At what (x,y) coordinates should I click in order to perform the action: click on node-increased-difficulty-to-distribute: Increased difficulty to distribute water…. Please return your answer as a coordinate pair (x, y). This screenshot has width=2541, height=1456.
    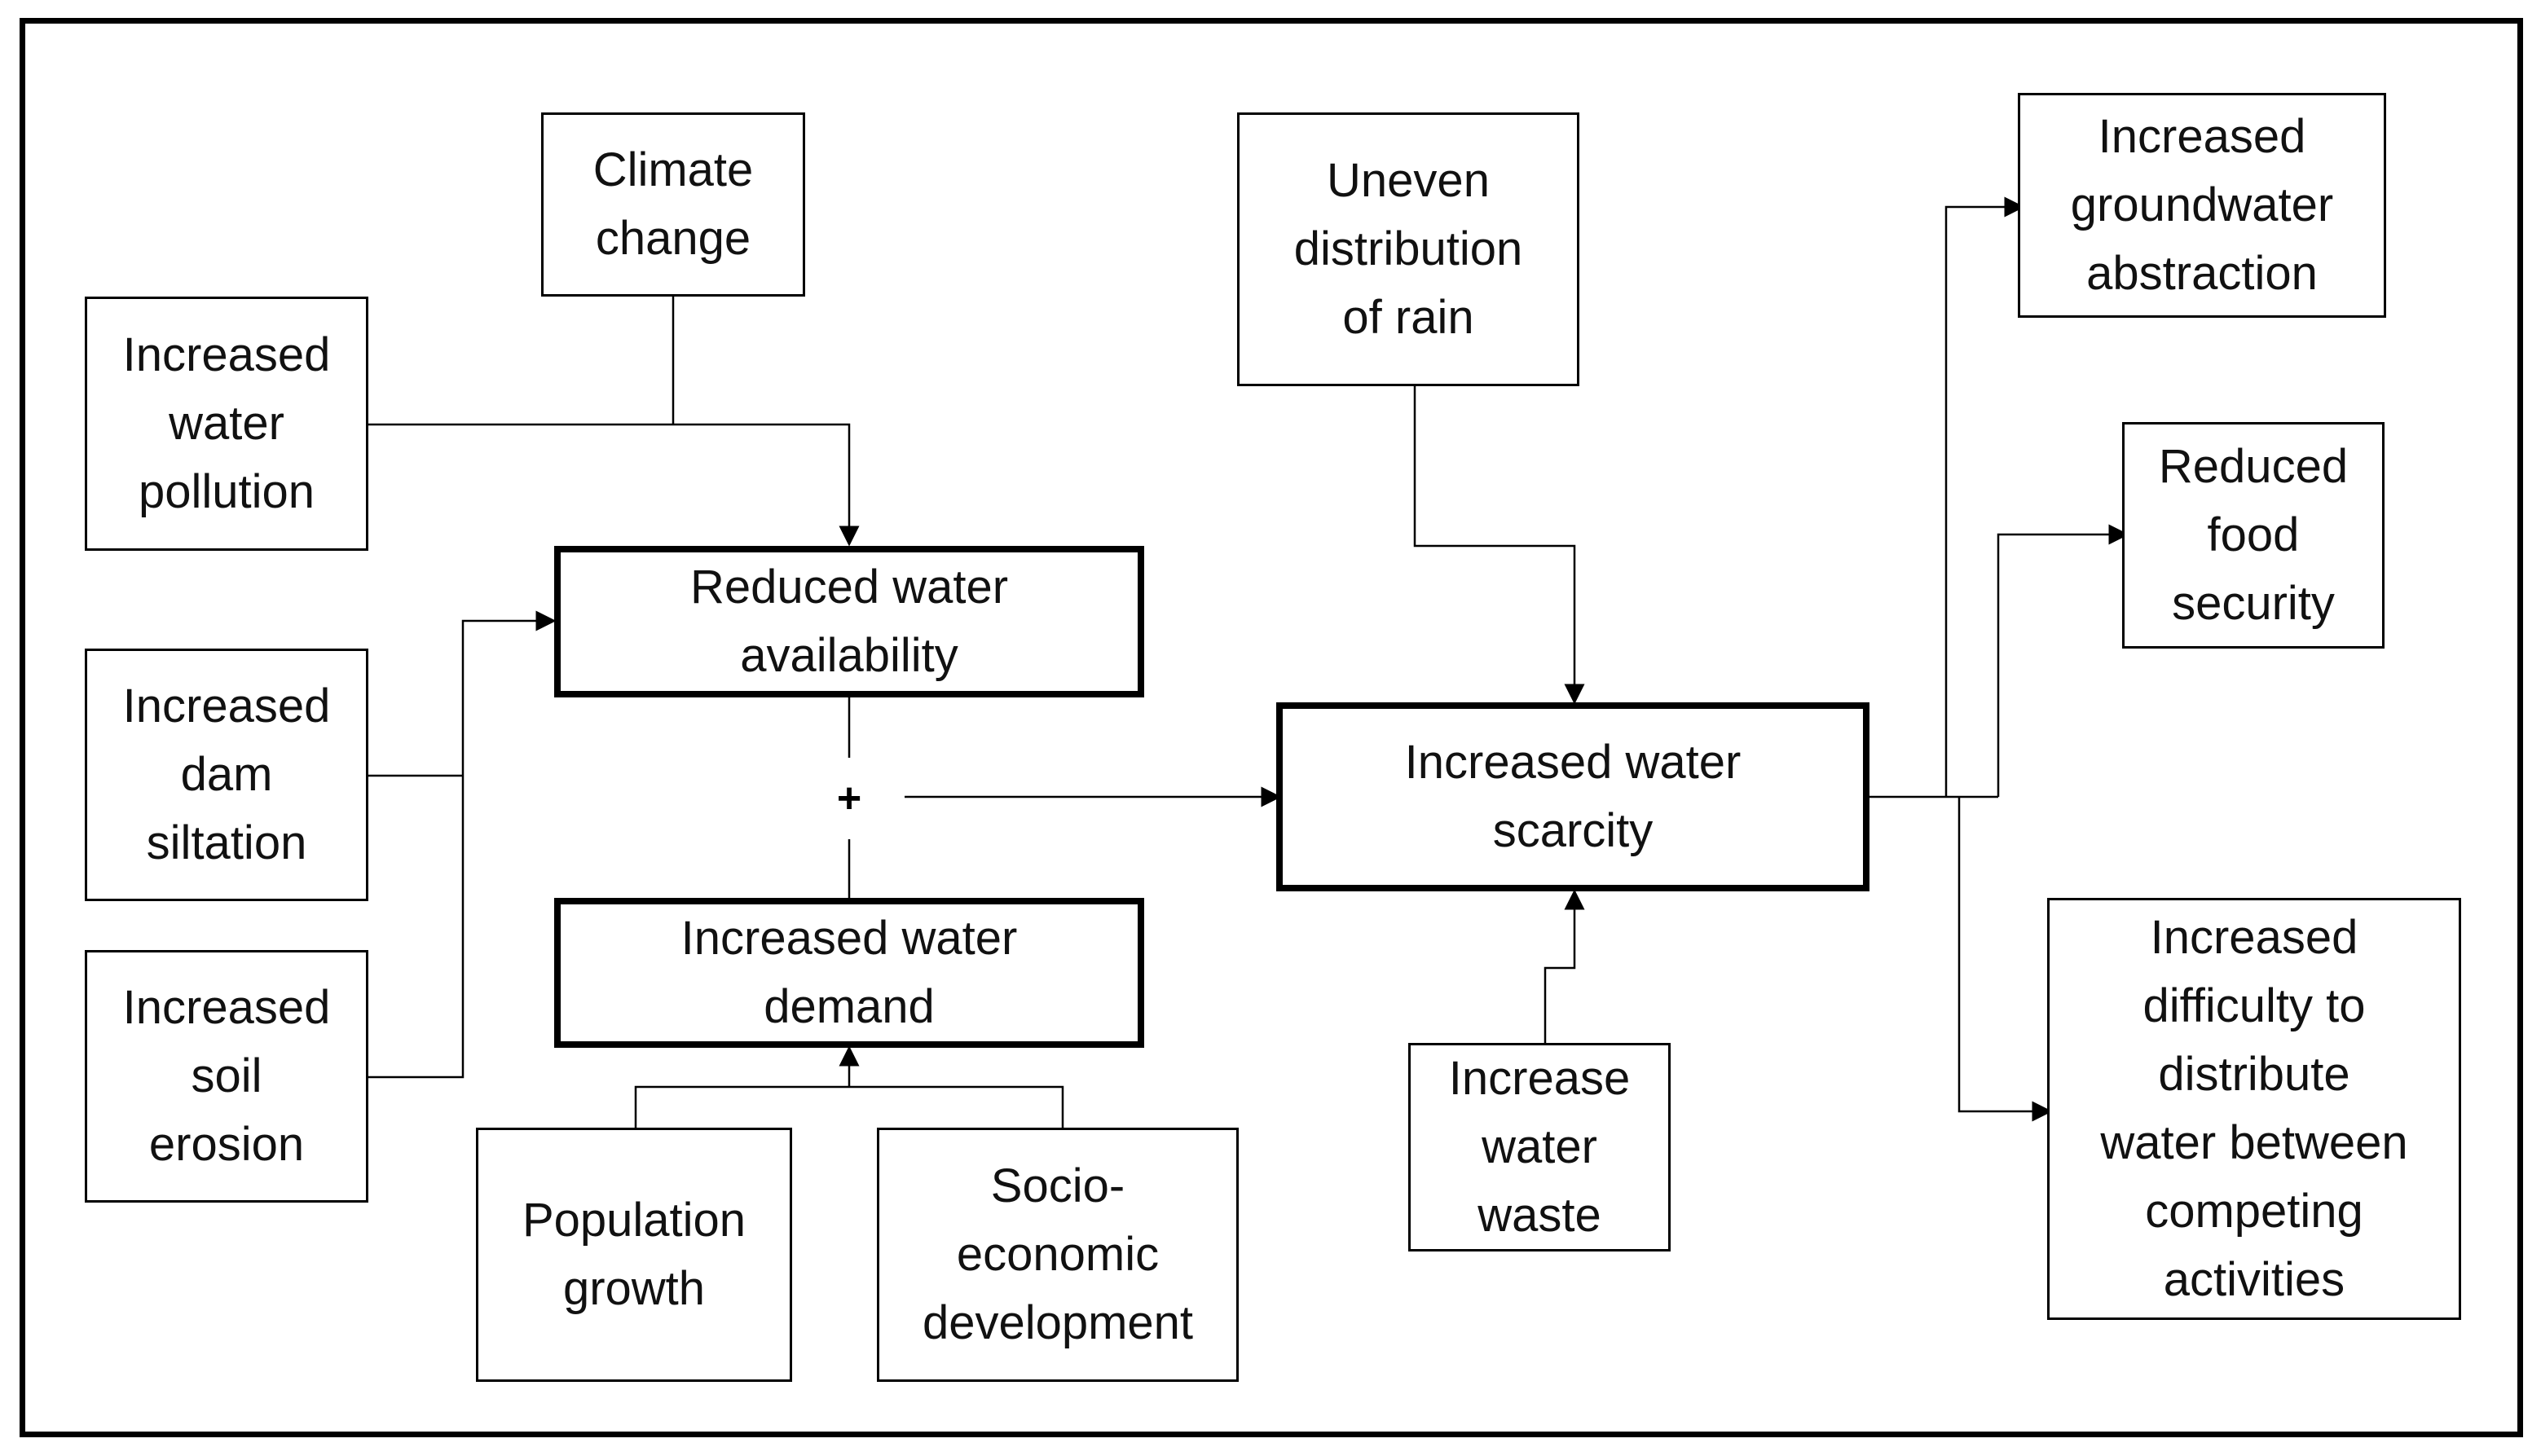
    Looking at the image, I should click on (2254, 1109).